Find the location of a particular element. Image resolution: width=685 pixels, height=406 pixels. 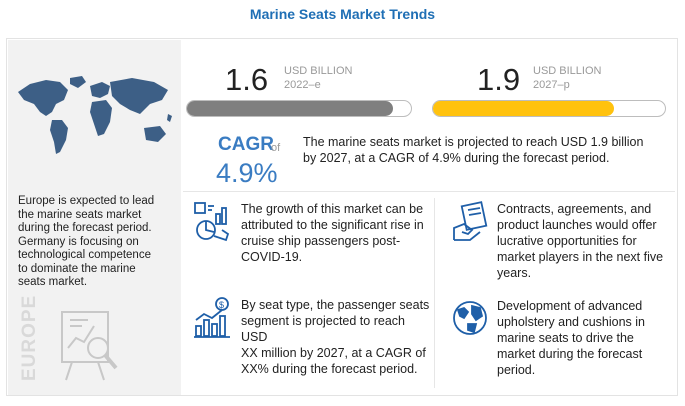

europe-line: technological competence is located at coordinates (84, 255).